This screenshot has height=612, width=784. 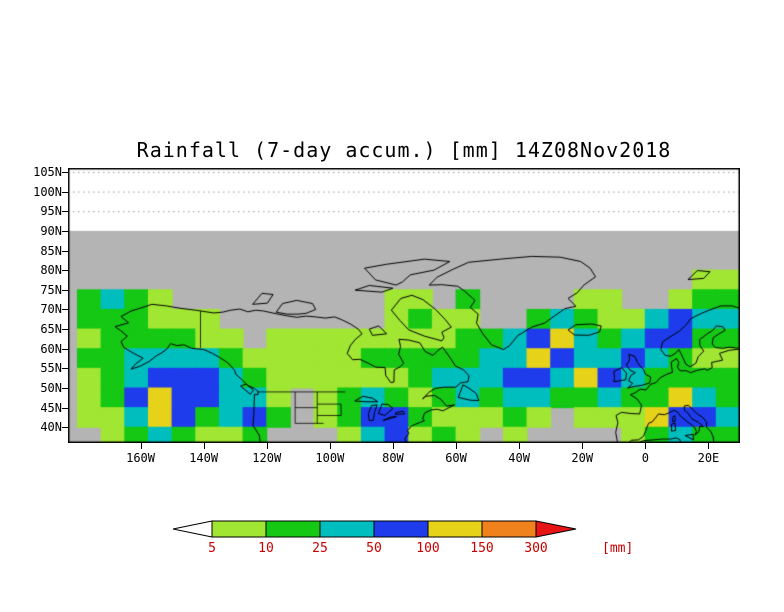 I want to click on x-axis-label: 20E, so click(x=708, y=458).